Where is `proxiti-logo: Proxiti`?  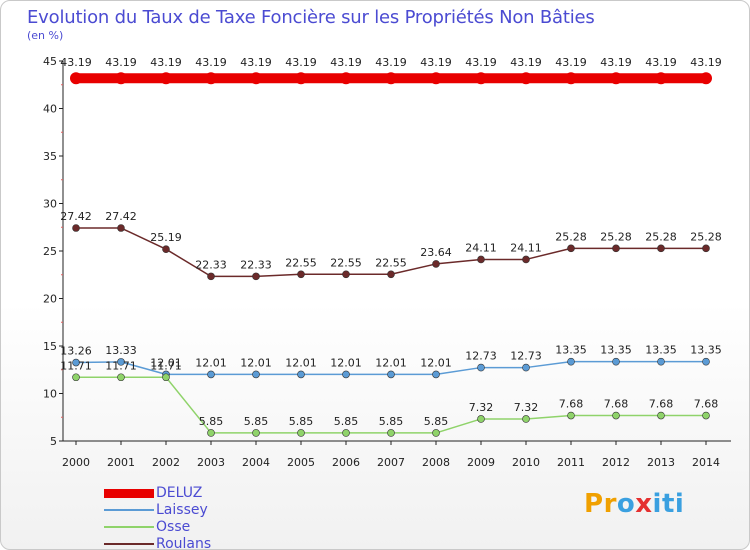 proxiti-logo: Proxiti is located at coordinates (634, 504).